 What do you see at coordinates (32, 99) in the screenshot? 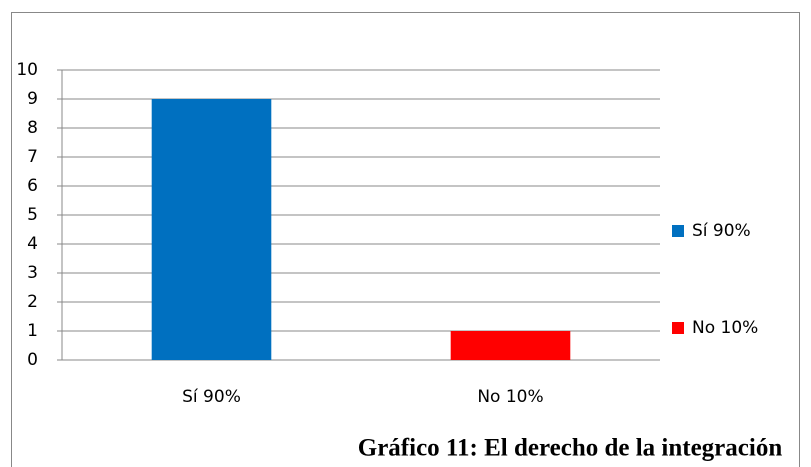
I see `y-tick-label: 9` at bounding box center [32, 99].